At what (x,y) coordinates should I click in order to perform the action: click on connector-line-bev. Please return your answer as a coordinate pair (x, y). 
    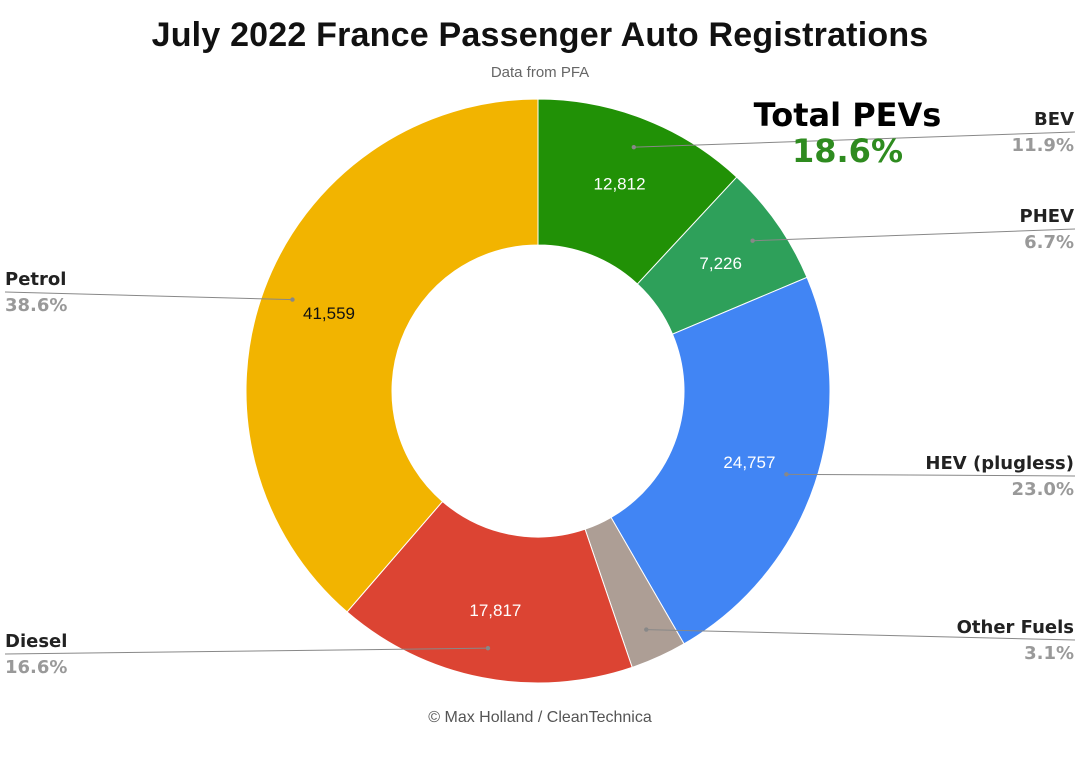
    Looking at the image, I should click on (854, 139).